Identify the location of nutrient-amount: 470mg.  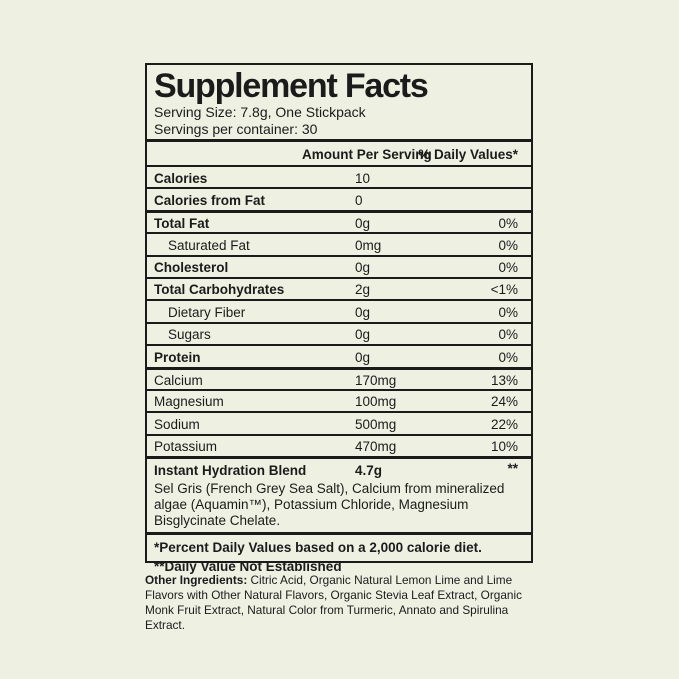
(376, 447).